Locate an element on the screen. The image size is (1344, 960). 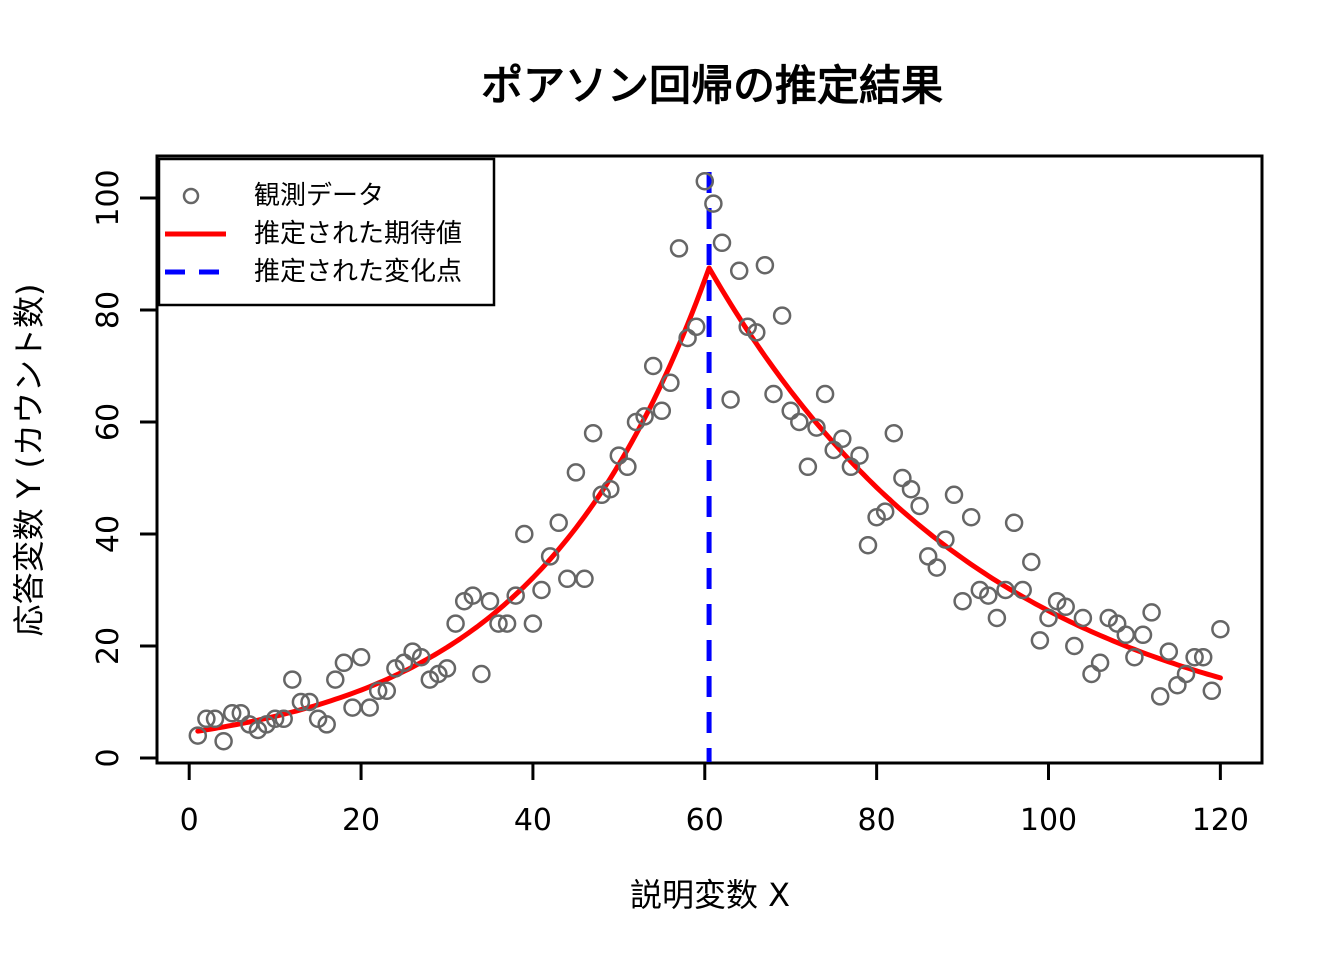
x-tick-label: 40 is located at coordinates (533, 820).